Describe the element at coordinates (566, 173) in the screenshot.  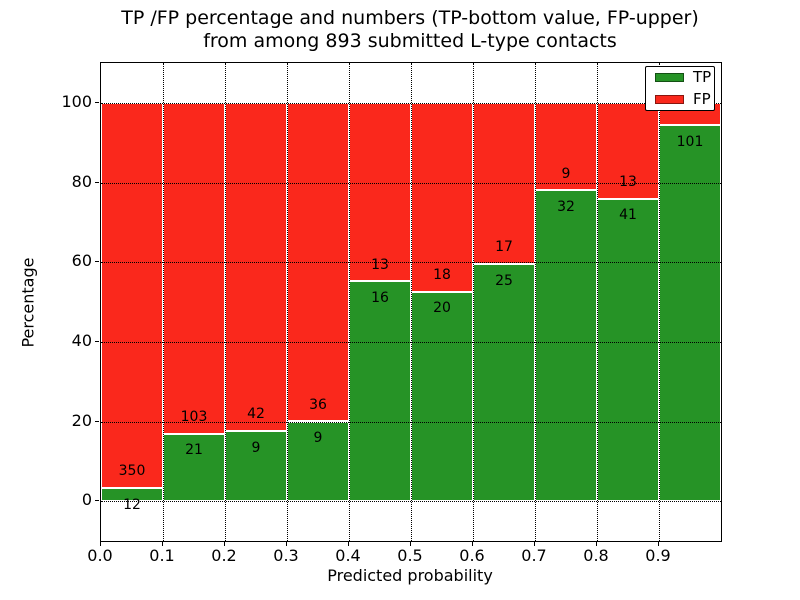
I see `fp-count-label: 9` at that location.